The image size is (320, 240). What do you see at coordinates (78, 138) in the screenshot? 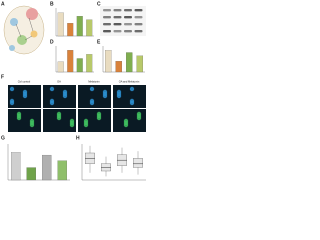
I see `panel-label: H` at bounding box center [78, 138].